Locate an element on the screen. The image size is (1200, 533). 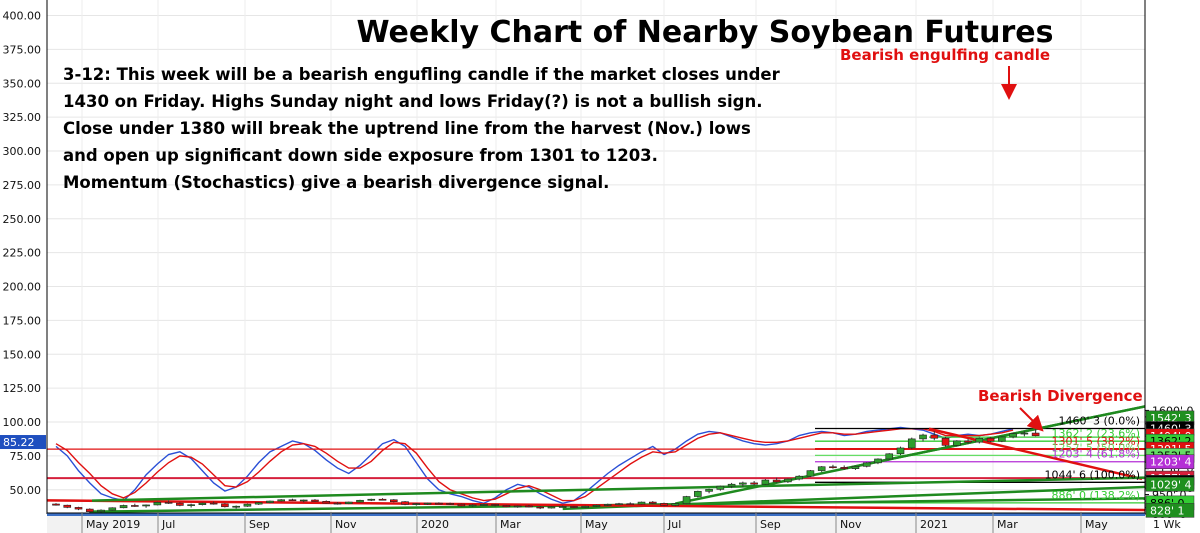
fib-level-label: 1044' 6 (100.0%) is located at coordinates (1092, 474).